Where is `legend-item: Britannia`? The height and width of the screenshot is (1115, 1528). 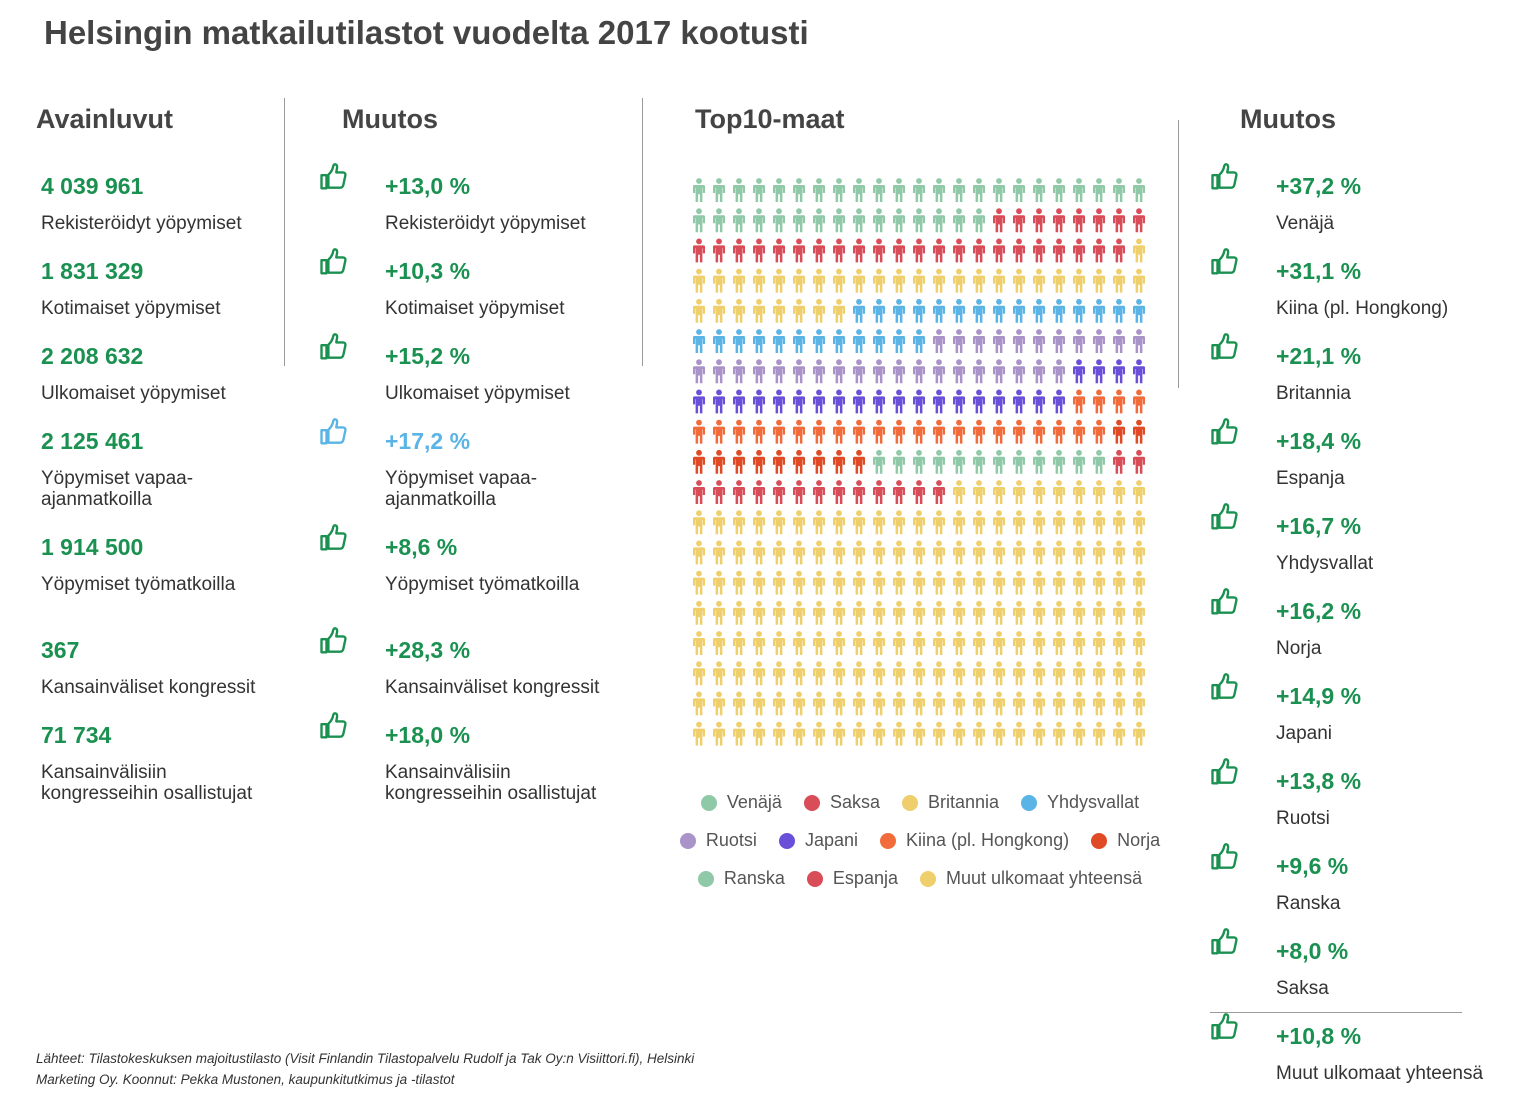
legend-item: Britannia is located at coordinates (950, 802).